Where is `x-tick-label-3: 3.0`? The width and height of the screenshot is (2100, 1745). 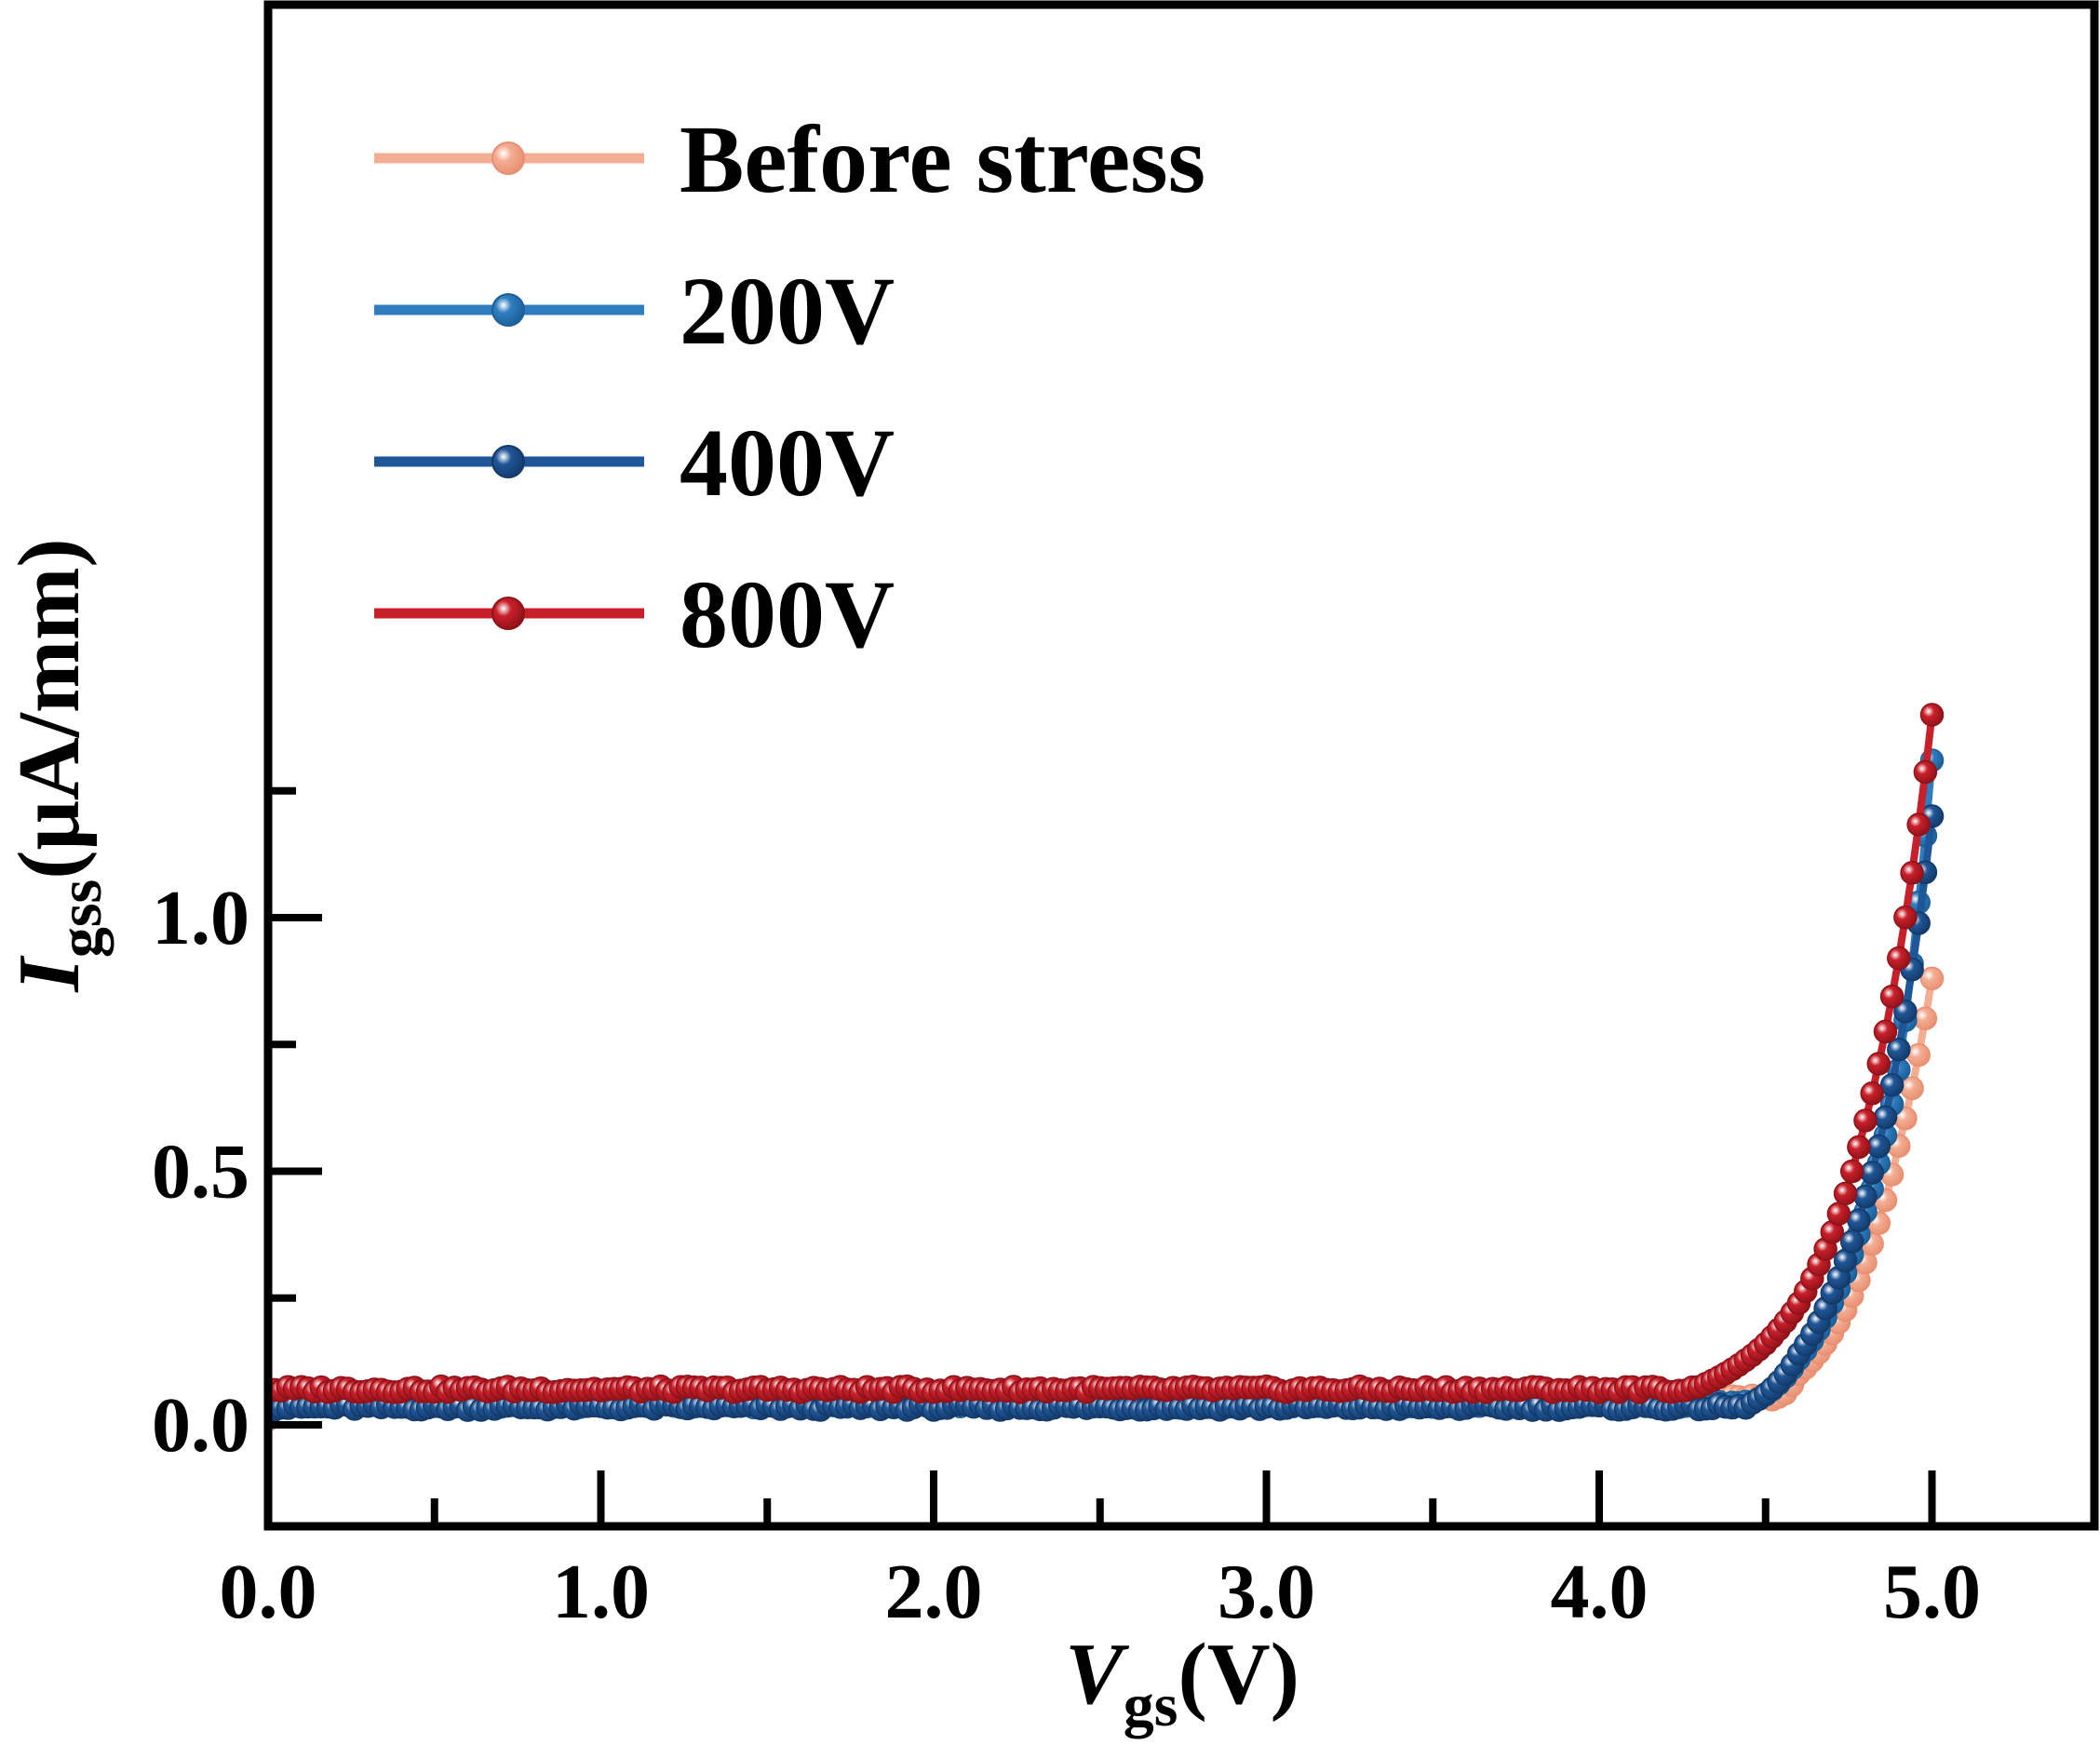 x-tick-label-3: 3.0 is located at coordinates (1266, 1592).